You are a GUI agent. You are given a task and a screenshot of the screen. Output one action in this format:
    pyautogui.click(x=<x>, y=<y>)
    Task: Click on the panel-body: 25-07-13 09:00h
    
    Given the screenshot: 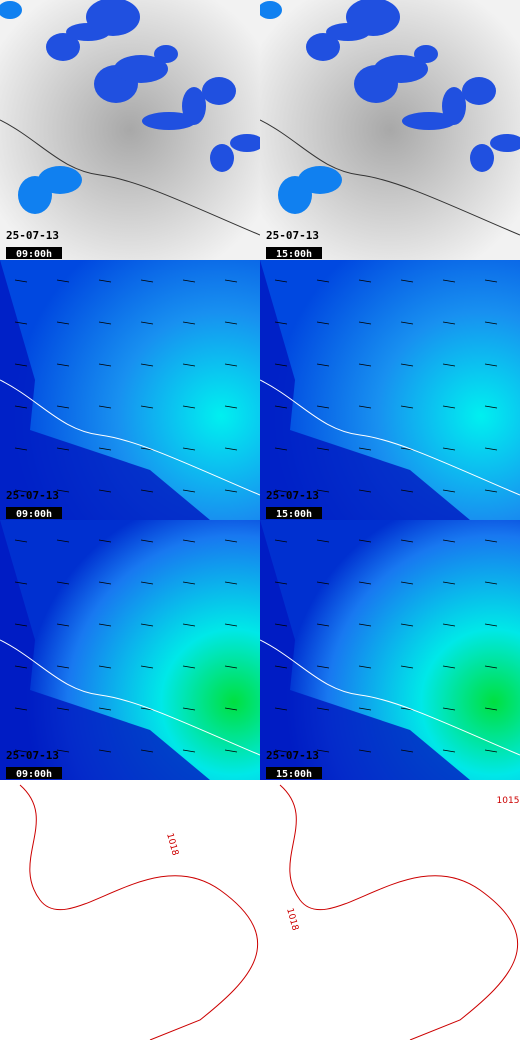 What is the action you would take?
    pyautogui.click(x=130, y=130)
    